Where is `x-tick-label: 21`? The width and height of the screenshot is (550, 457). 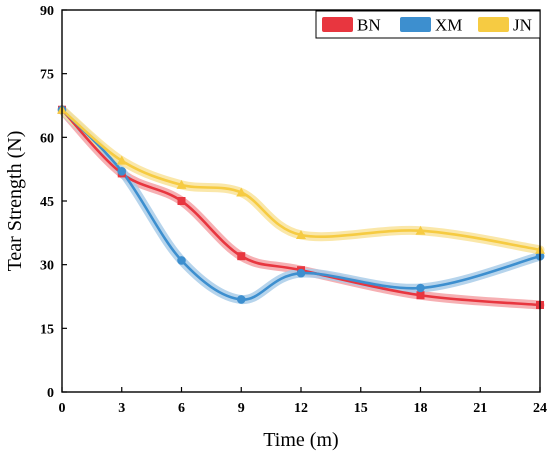 x-tick-label: 21 is located at coordinates (480, 408).